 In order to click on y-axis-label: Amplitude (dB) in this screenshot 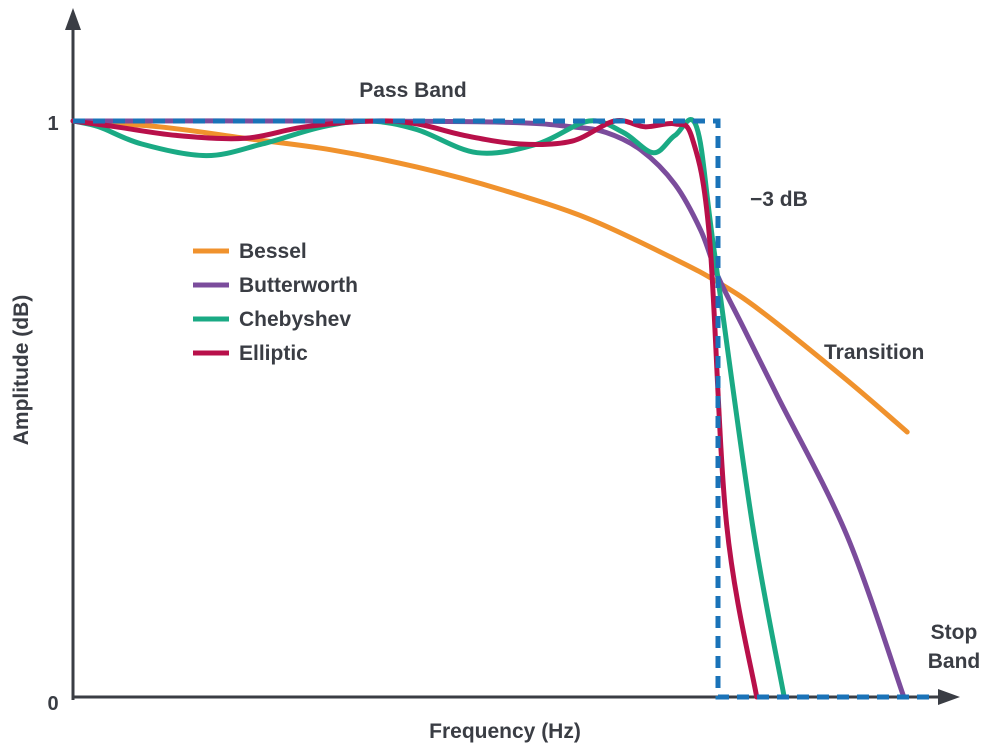, I will do `click(21, 370)`.